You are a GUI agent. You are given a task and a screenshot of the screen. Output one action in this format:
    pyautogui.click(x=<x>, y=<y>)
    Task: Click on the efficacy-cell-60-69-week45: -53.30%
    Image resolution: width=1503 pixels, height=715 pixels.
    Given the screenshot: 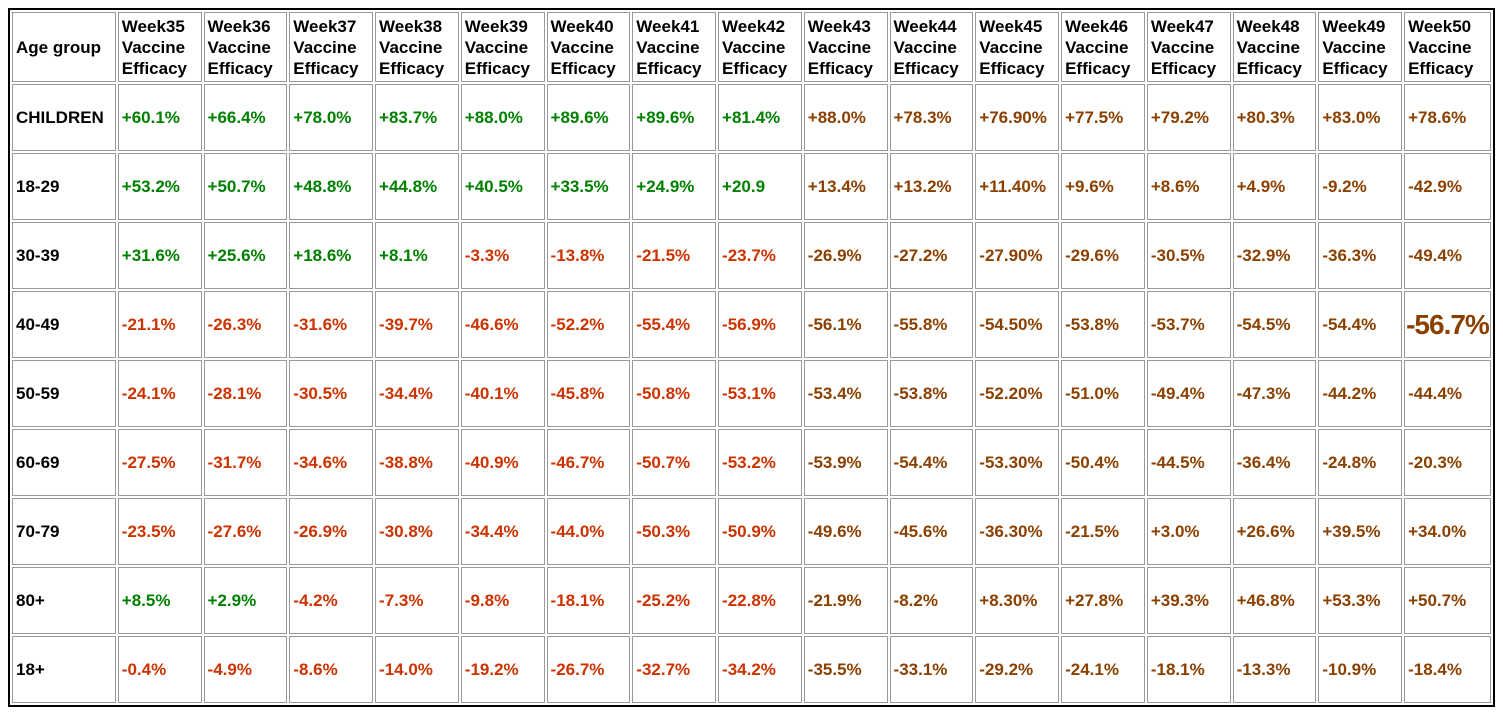 What is the action you would take?
    pyautogui.click(x=1017, y=462)
    